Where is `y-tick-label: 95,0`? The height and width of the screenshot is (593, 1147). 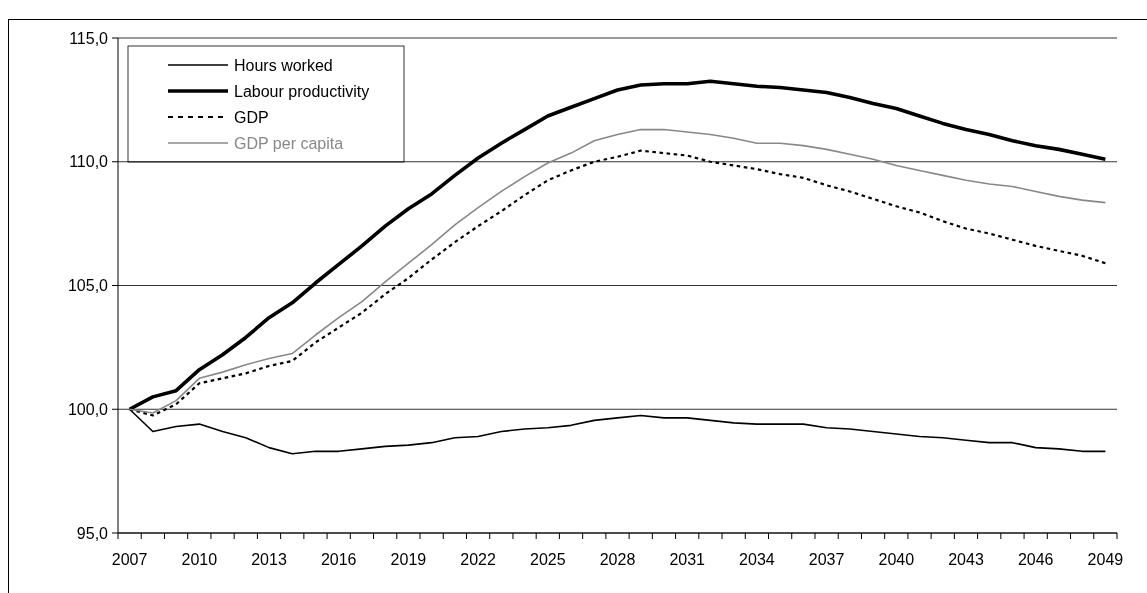
y-tick-label: 95,0 is located at coordinates (92, 533).